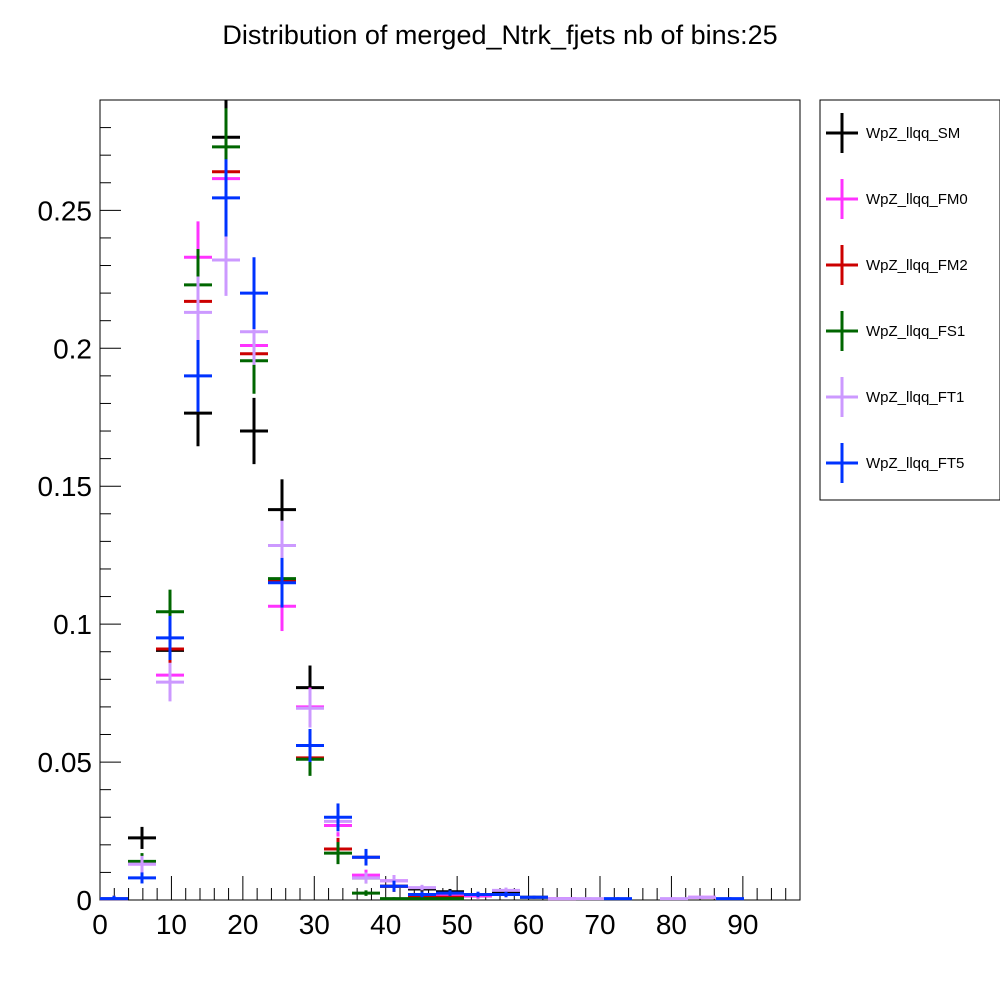  Describe the element at coordinates (72, 624) in the screenshot. I see `y-tick-label: 0.1` at that location.